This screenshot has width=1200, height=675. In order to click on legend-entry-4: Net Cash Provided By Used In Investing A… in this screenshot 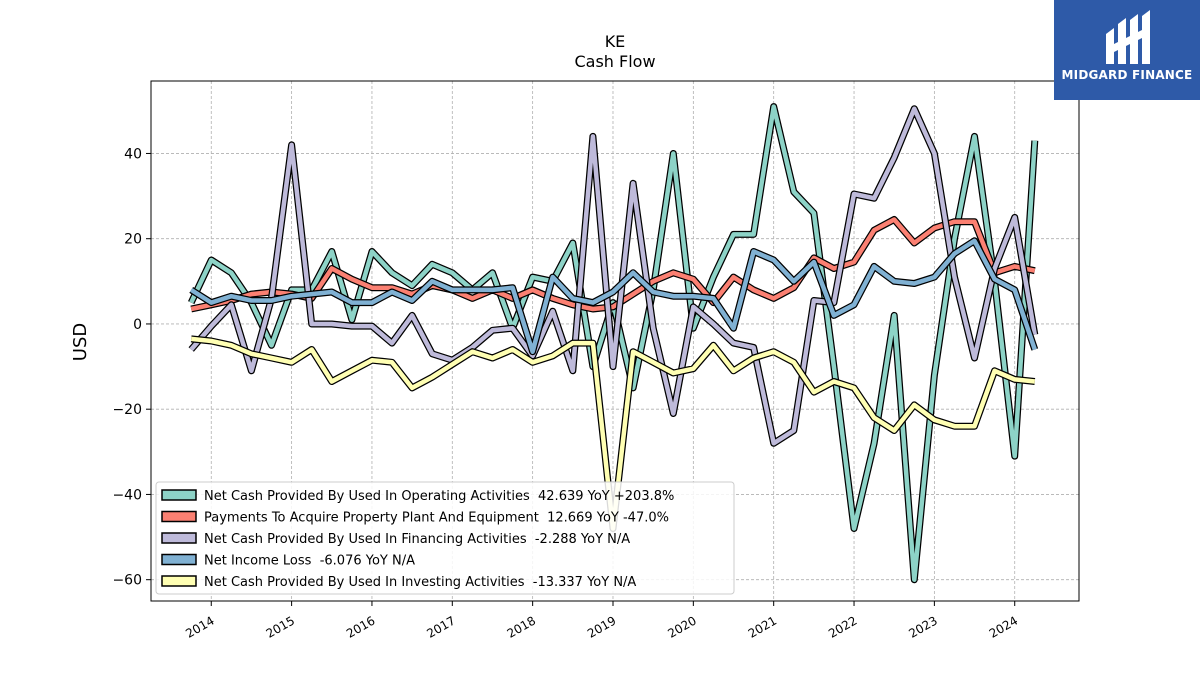, I will do `click(420, 582)`.